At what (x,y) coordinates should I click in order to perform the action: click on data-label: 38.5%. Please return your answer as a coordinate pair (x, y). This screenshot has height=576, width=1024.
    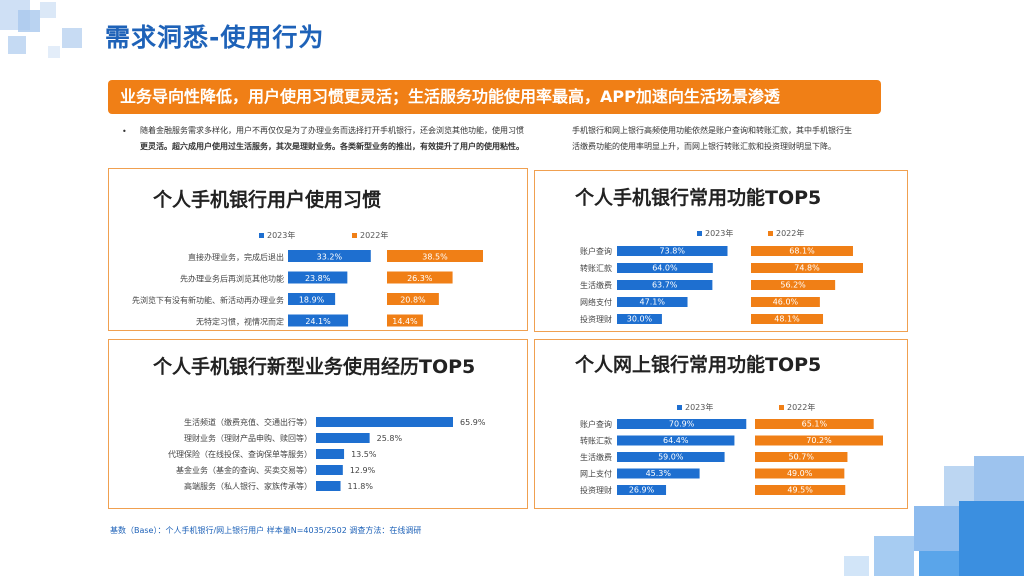
    Looking at the image, I should click on (435, 257).